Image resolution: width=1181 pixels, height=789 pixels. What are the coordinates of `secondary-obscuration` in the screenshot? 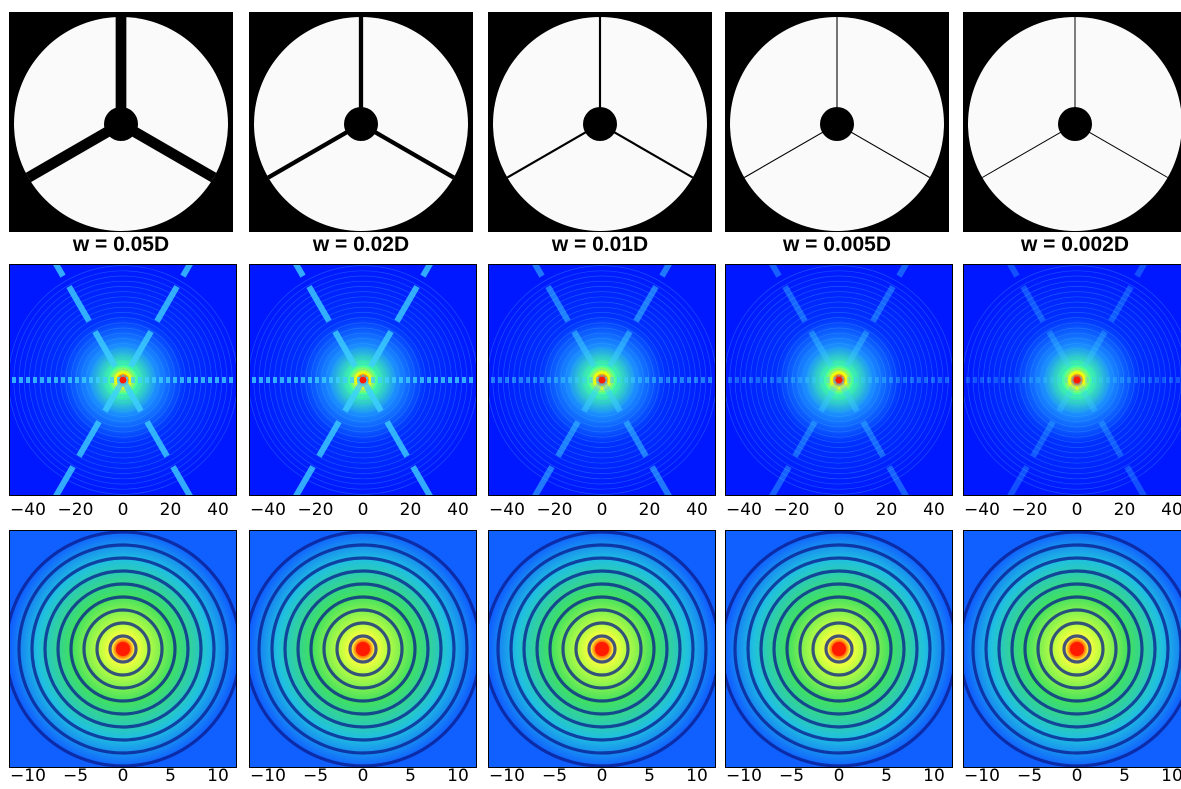 It's located at (1075, 124).